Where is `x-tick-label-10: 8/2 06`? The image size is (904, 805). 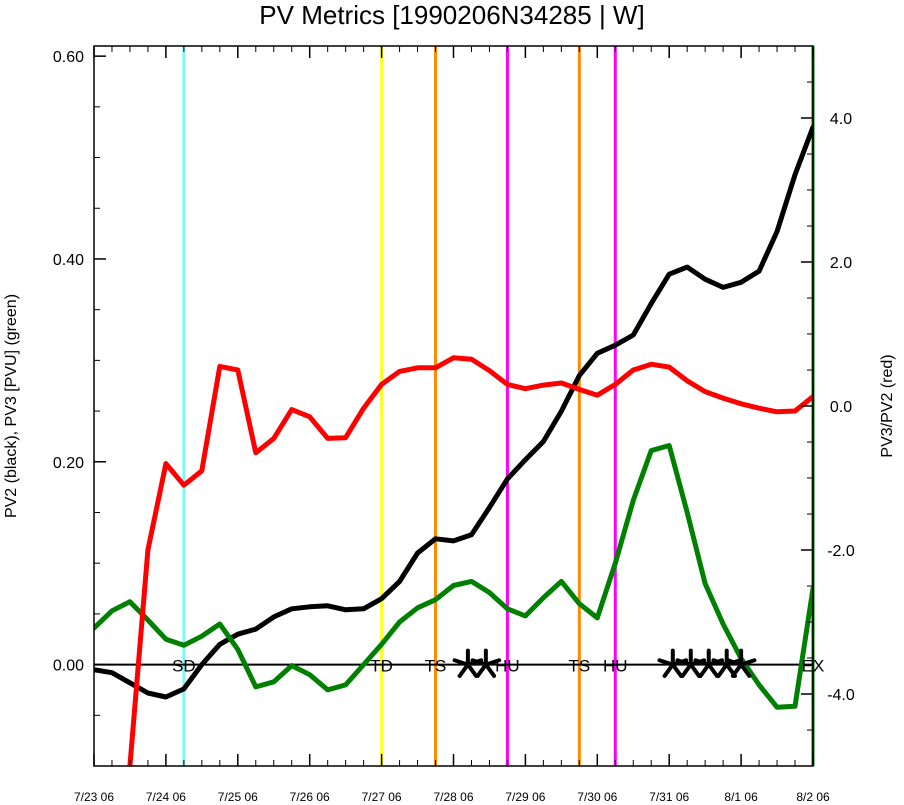
x-tick-label-10: 8/2 06 is located at coordinates (813, 797).